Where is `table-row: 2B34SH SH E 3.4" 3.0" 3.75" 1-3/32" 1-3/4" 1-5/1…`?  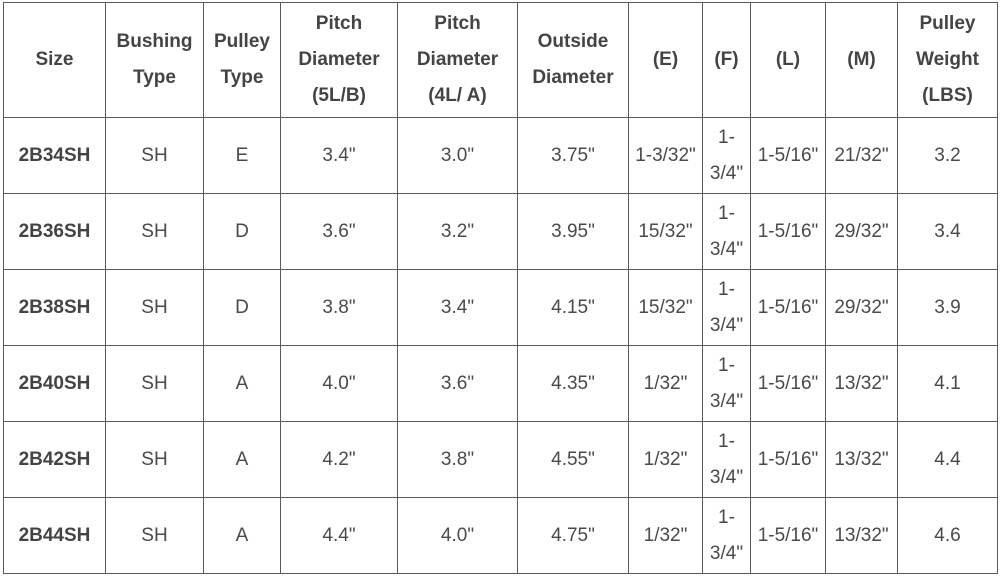
table-row: 2B34SH SH E 3.4" 3.0" 3.75" 1-3/32" 1-3/4" 1-5/1… is located at coordinates (500, 155).